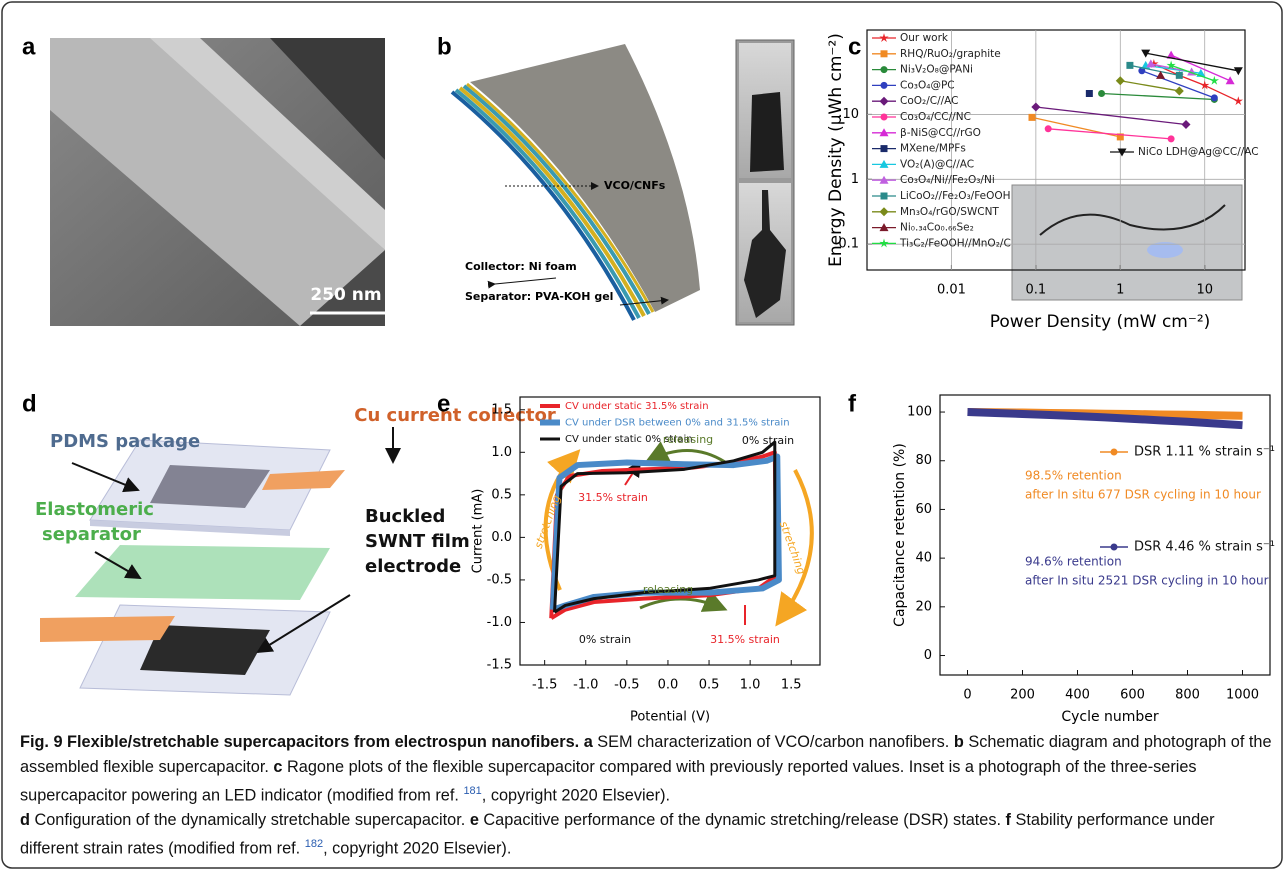 The width and height of the screenshot is (1284, 870). I want to click on diagram-label: Elastomeric, so click(94, 509).